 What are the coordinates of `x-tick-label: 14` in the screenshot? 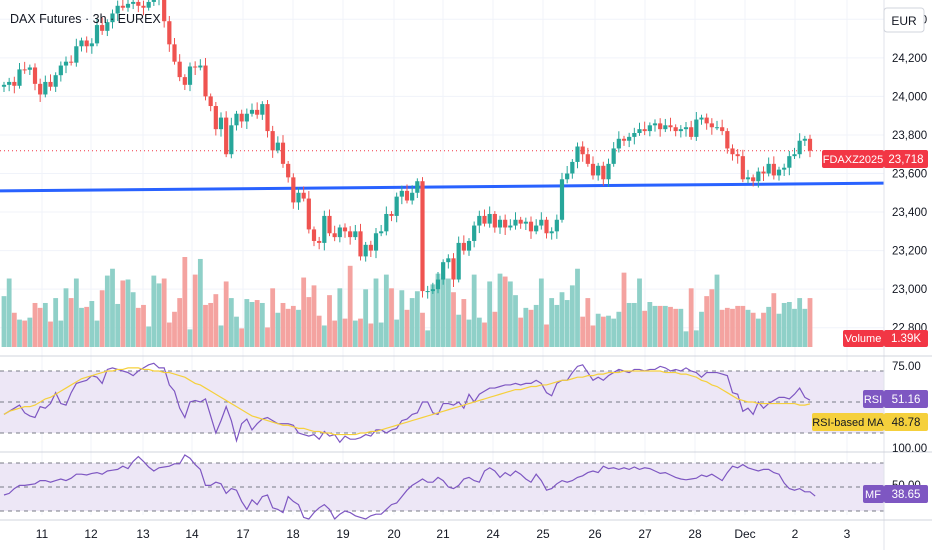 It's located at (192, 534).